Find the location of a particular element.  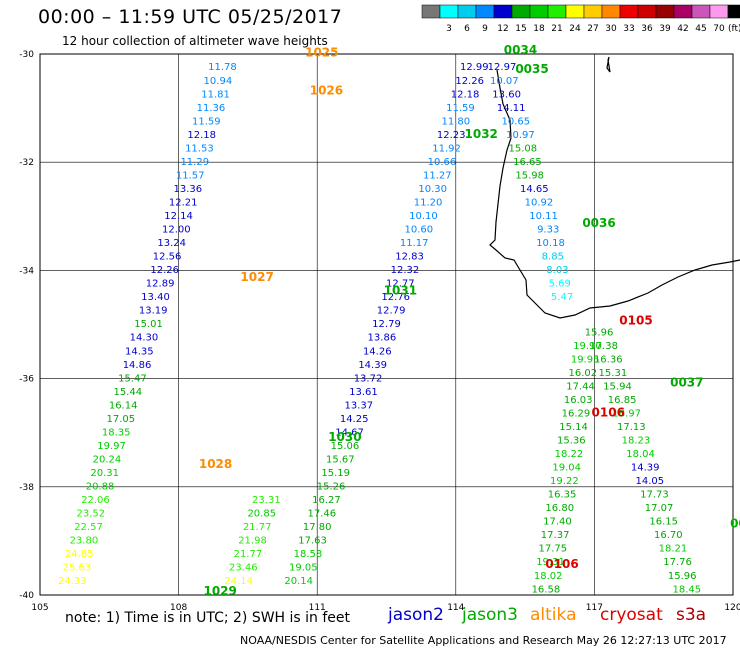

wave-height-value: 23.80 is located at coordinates (84, 541).